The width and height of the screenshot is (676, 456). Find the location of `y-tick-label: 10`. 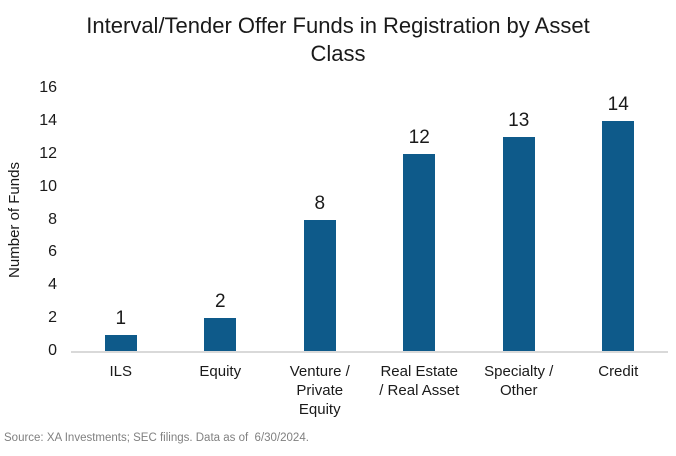

y-tick-label: 10 is located at coordinates (48, 186).